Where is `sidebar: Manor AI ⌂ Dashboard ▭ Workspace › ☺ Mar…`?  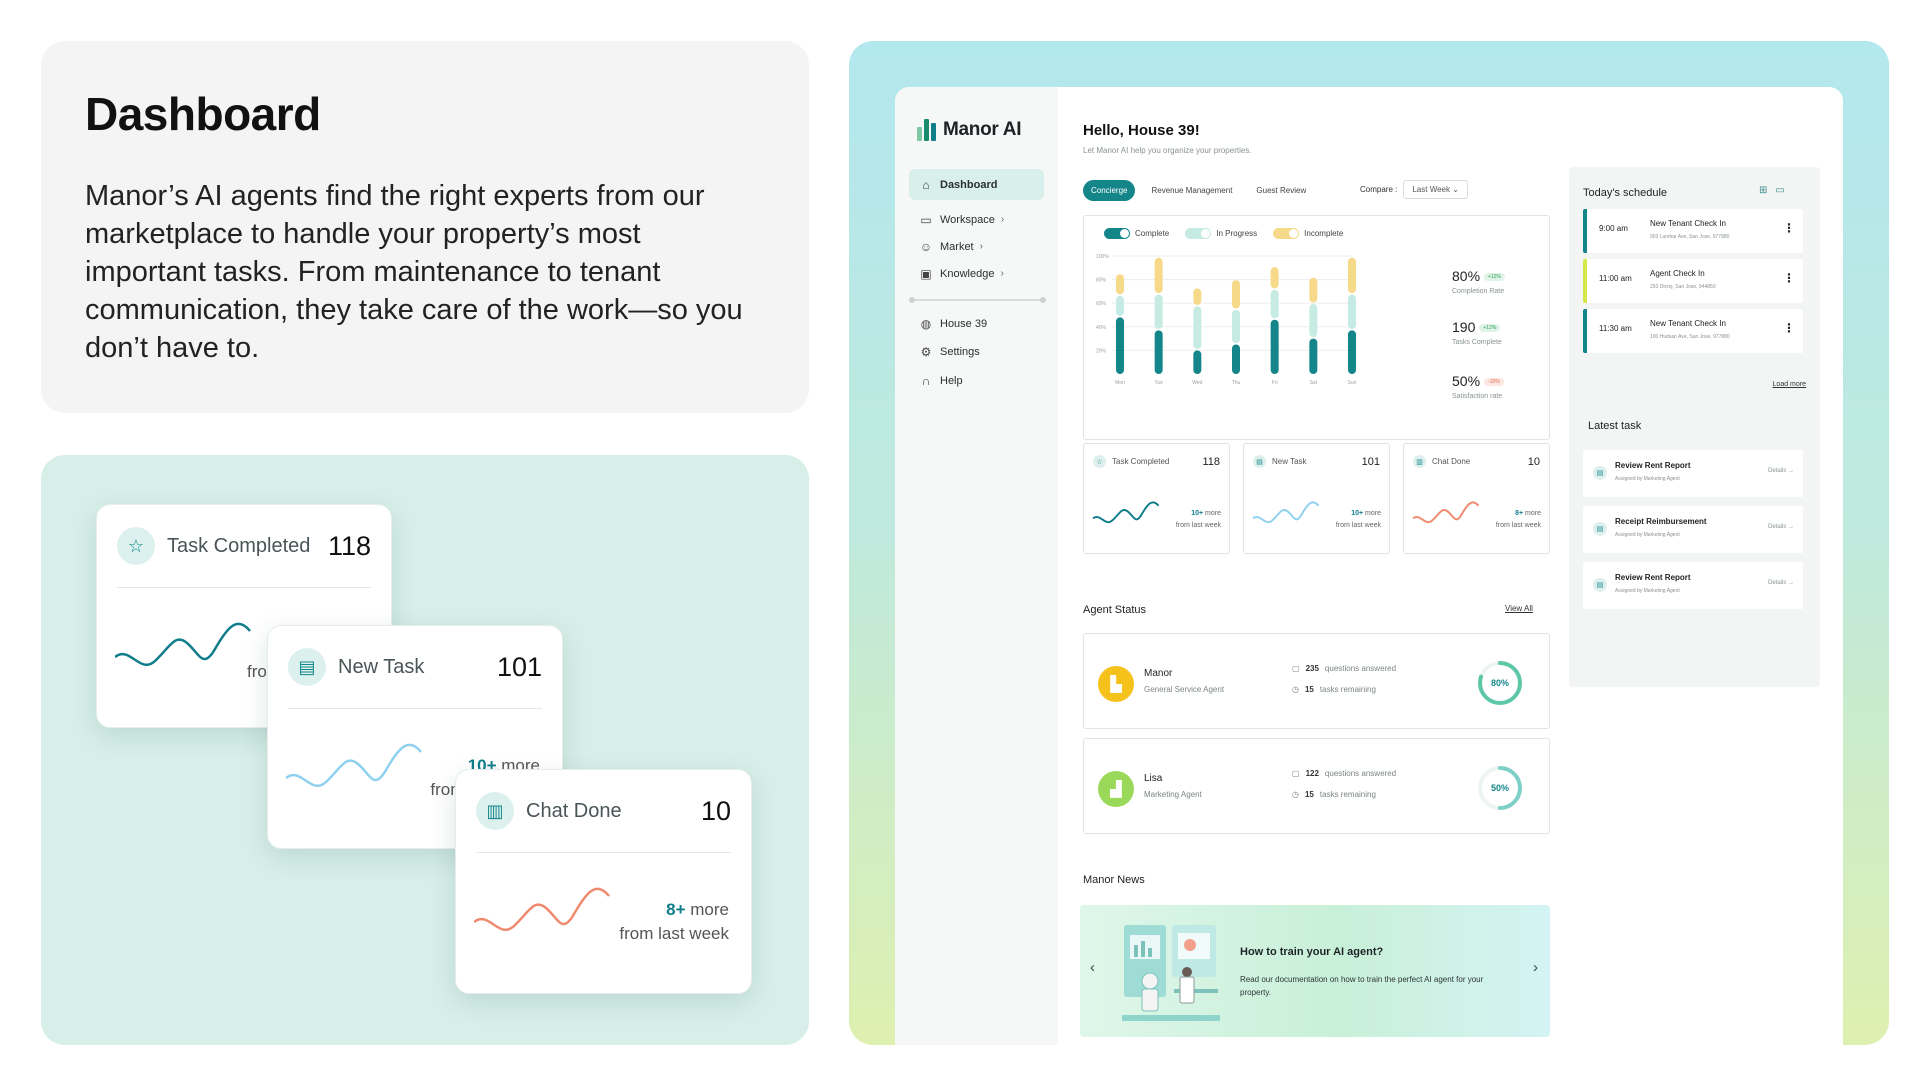
sidebar: Manor AI ⌂ Dashboard ▭ Workspace › ☺ Mar… is located at coordinates (976, 566).